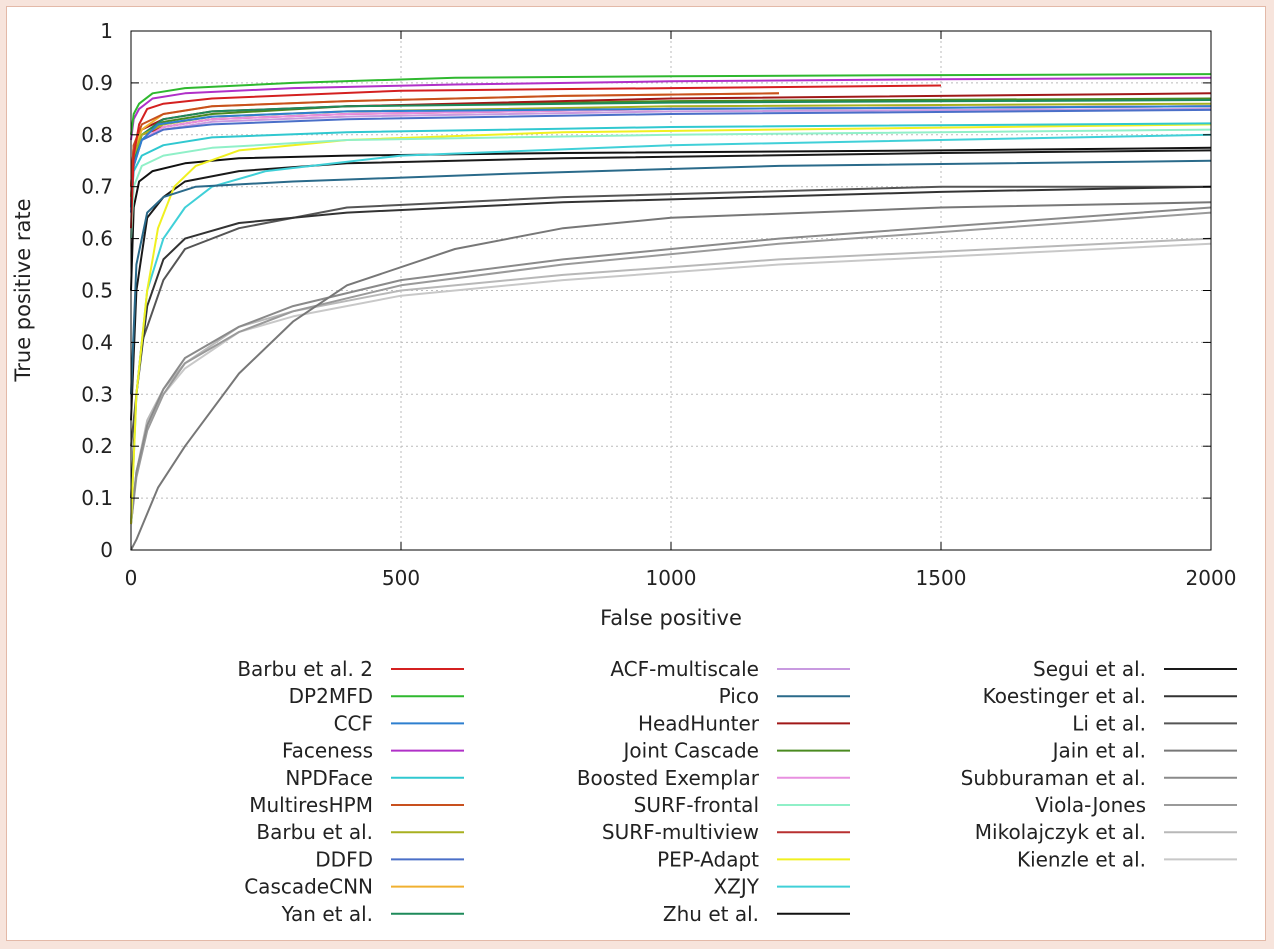 The image size is (1274, 949). I want to click on legend-entry: HeadHunter, so click(744, 723).